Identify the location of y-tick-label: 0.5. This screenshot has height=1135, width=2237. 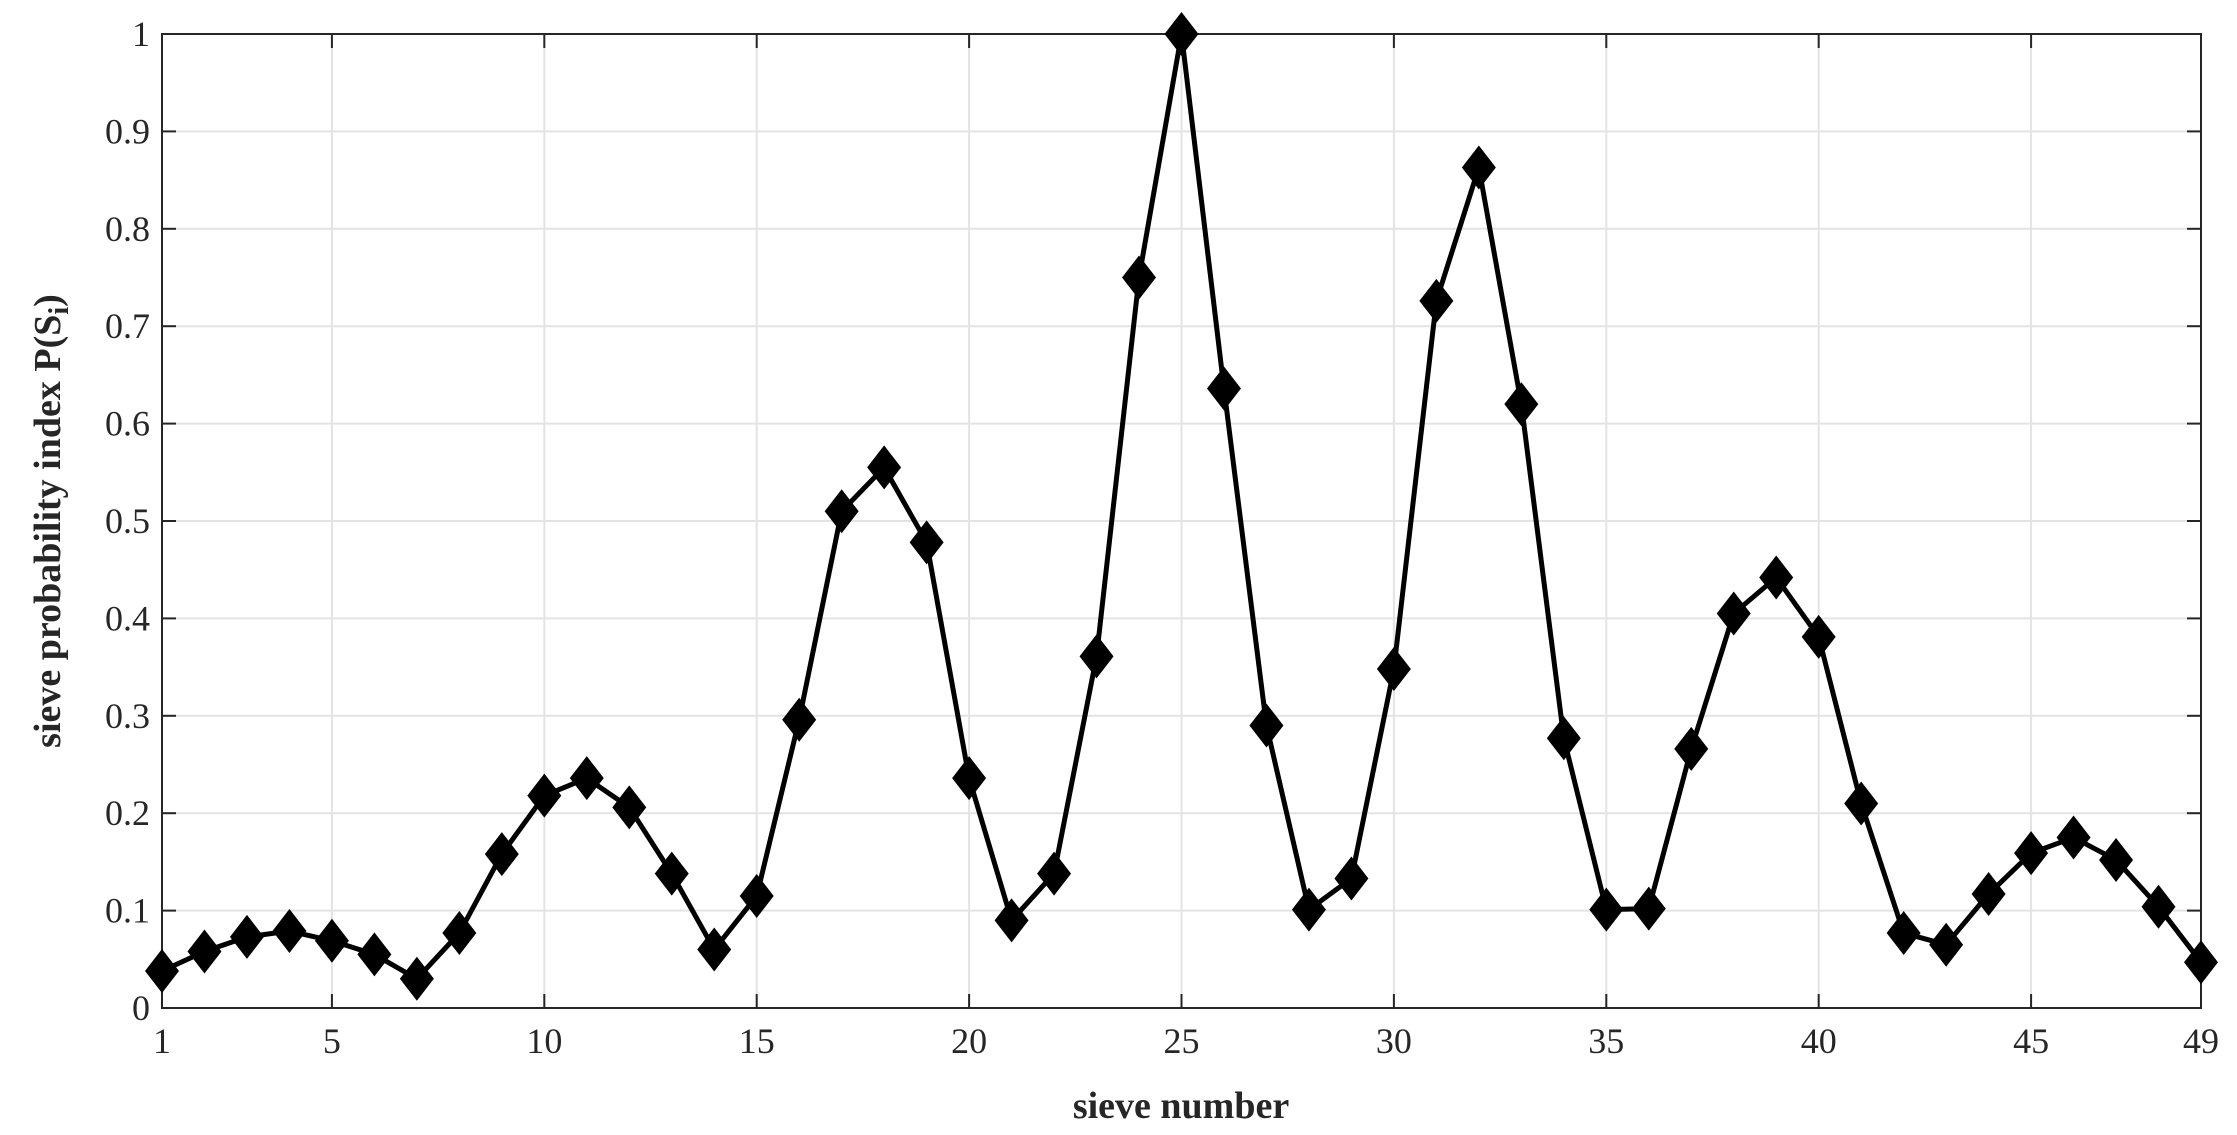
(127, 521).